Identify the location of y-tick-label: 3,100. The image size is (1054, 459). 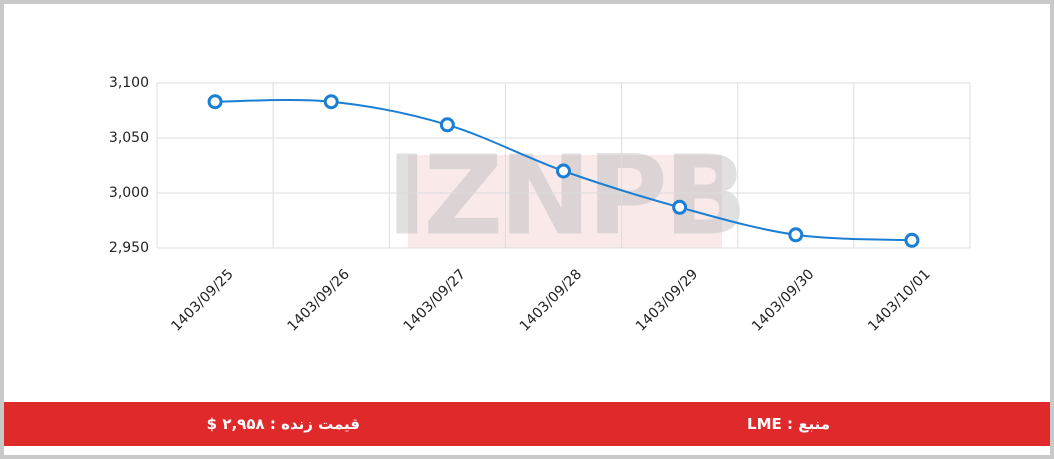
(129, 83).